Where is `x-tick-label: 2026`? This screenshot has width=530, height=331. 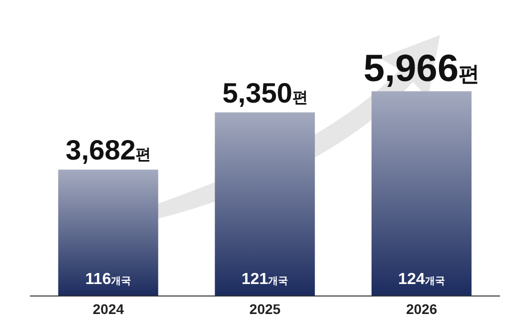 x-tick-label: 2026 is located at coordinates (422, 308).